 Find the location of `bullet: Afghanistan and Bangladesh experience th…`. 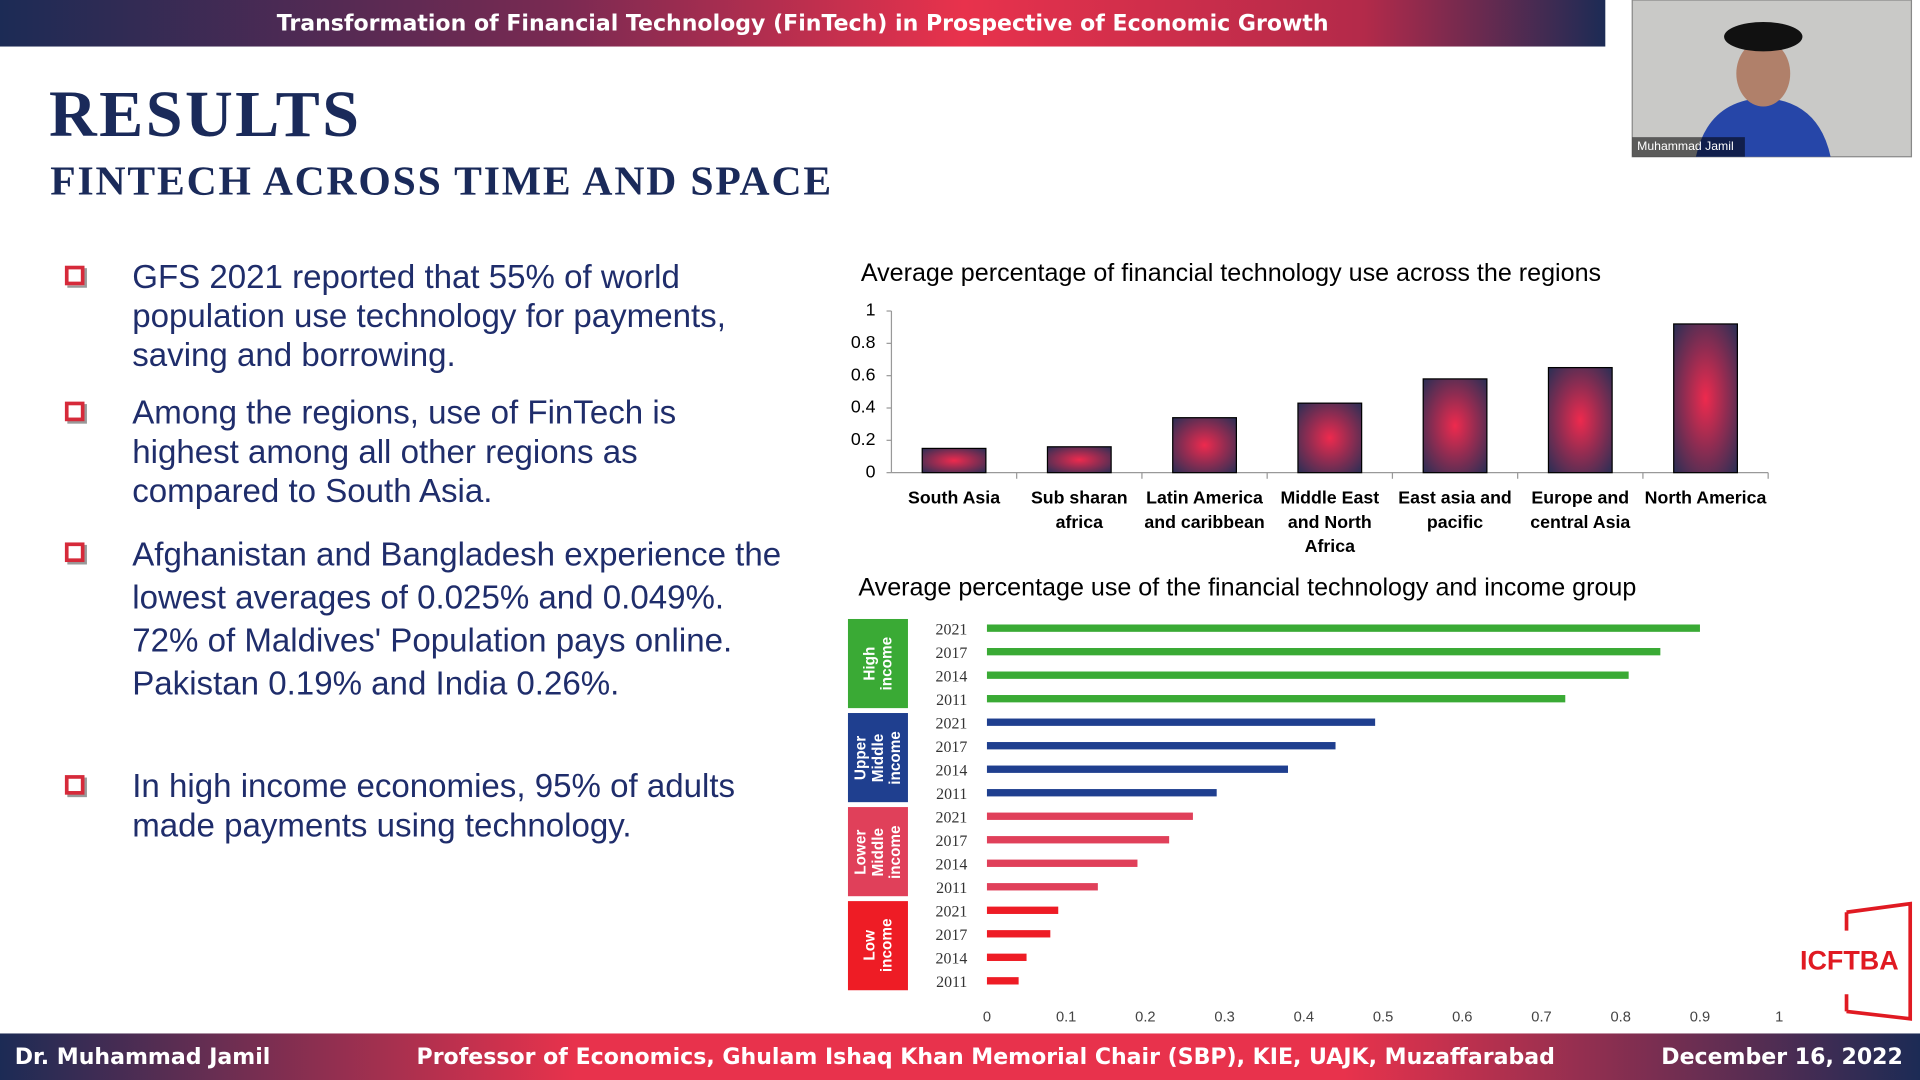

bullet: Afghanistan and Bangladesh experience th… is located at coordinates (457, 619).